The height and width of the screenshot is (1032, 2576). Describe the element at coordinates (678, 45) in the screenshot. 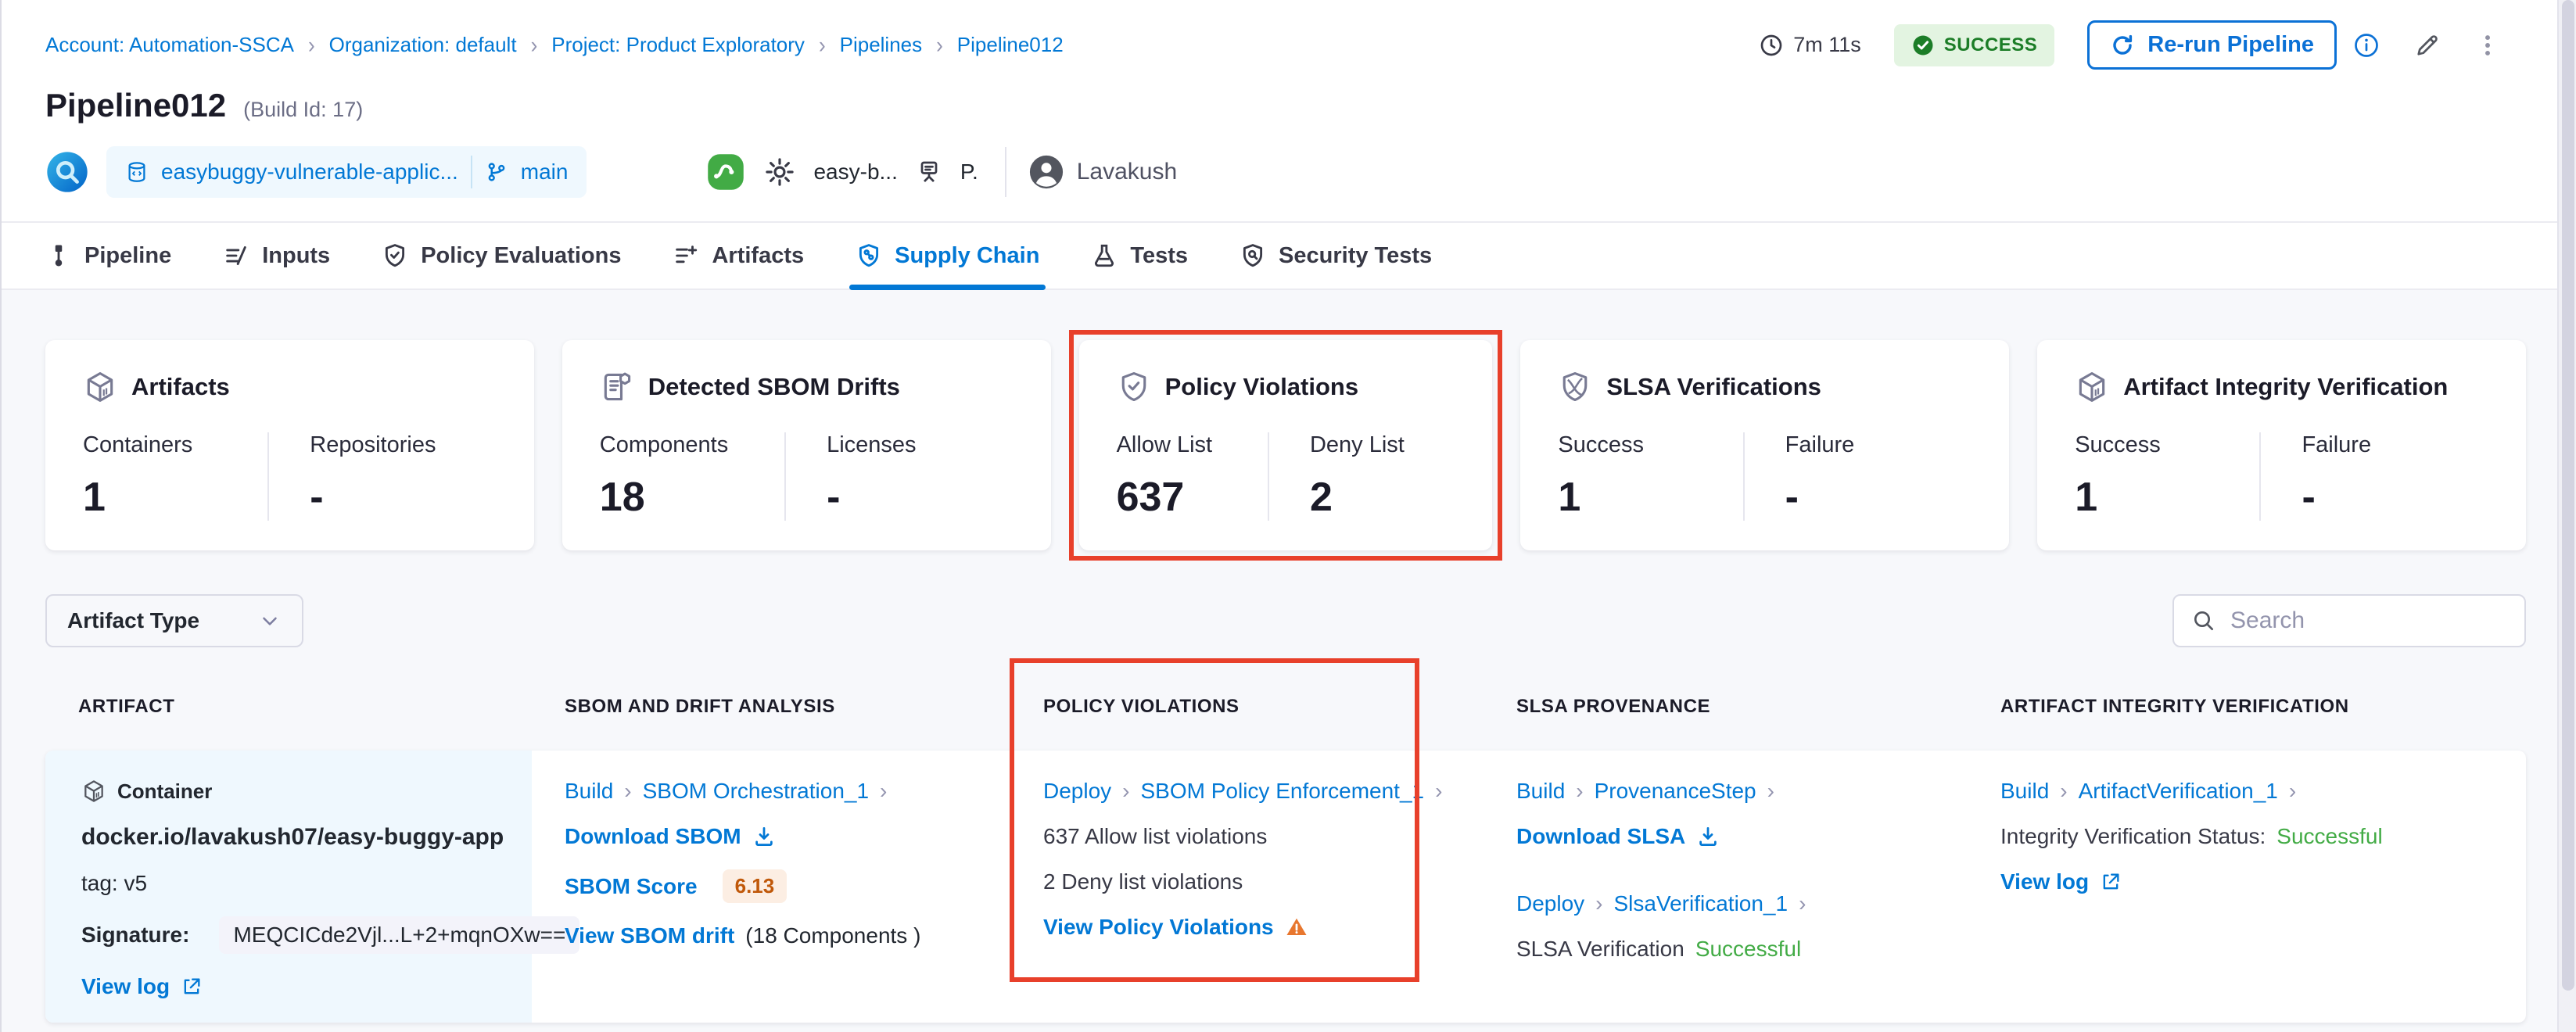

I see `breadcrumb-project: Project: Product Exploratory` at that location.